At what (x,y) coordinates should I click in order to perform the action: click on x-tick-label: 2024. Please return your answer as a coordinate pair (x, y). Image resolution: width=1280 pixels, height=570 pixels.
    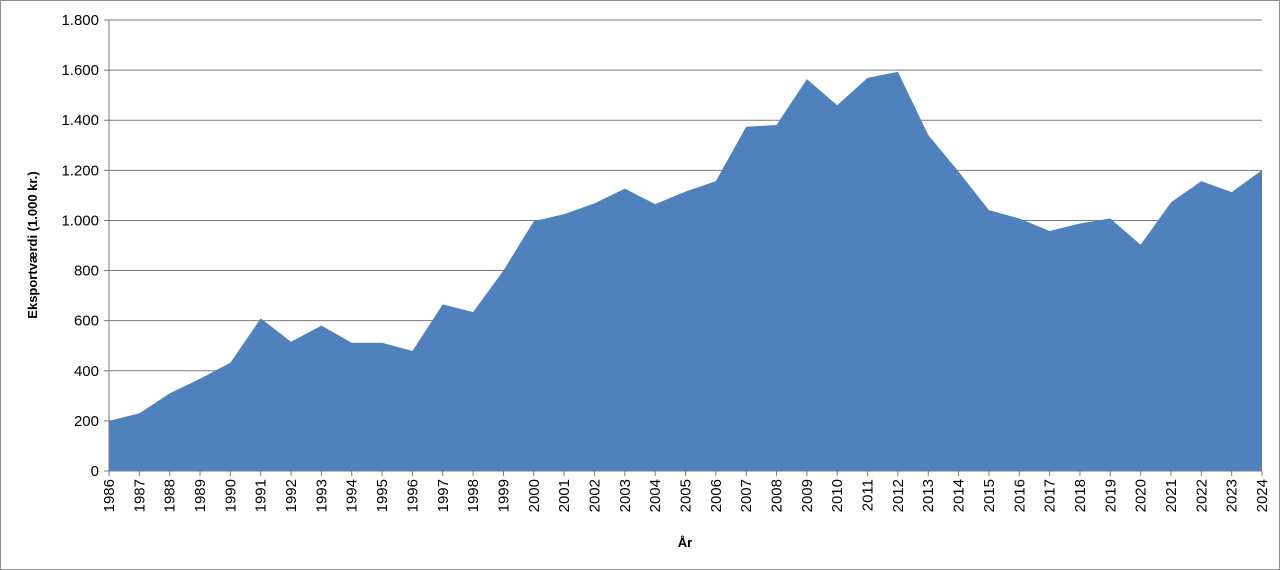
    Looking at the image, I should click on (1262, 495).